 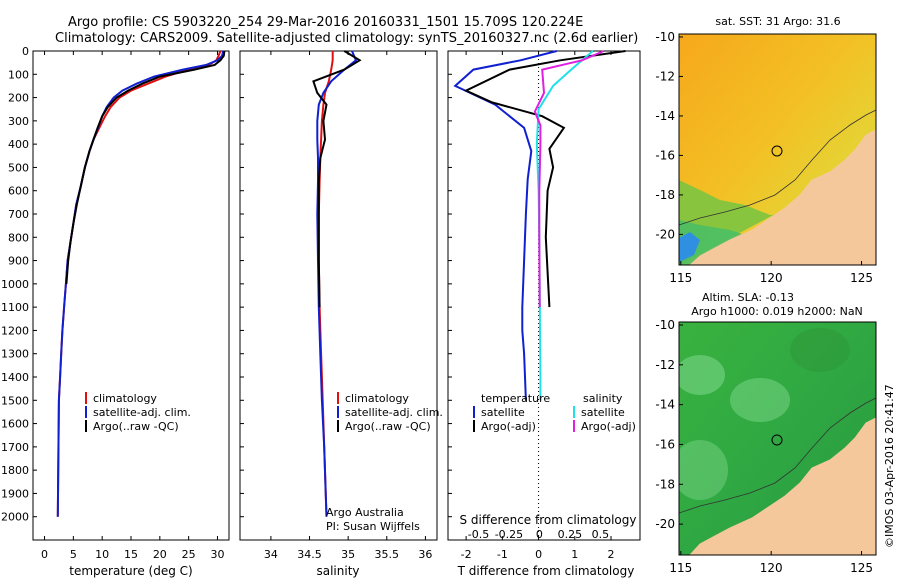 I want to click on legend-salinity-heading: salinity, so click(x=603, y=398).